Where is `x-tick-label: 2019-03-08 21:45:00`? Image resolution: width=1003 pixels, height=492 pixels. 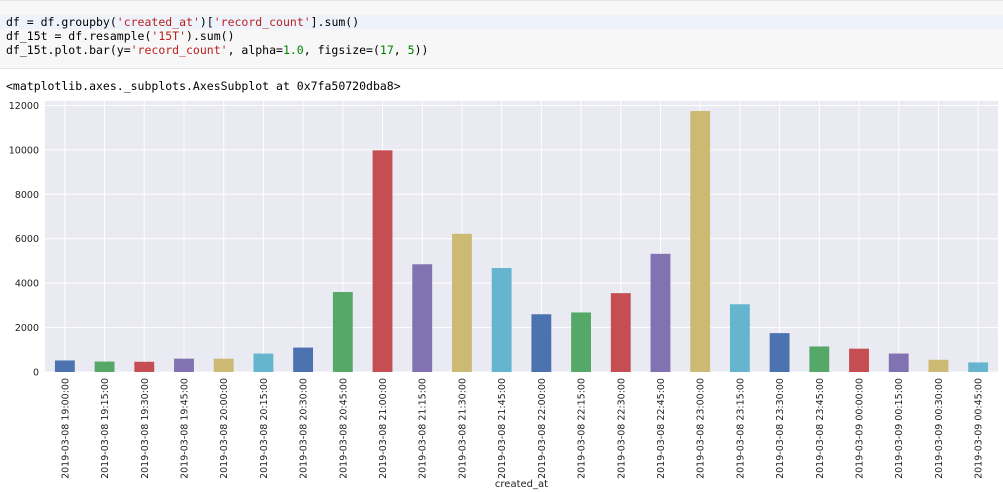 x-tick-label: 2019-03-08 21:45:00 is located at coordinates (502, 428).